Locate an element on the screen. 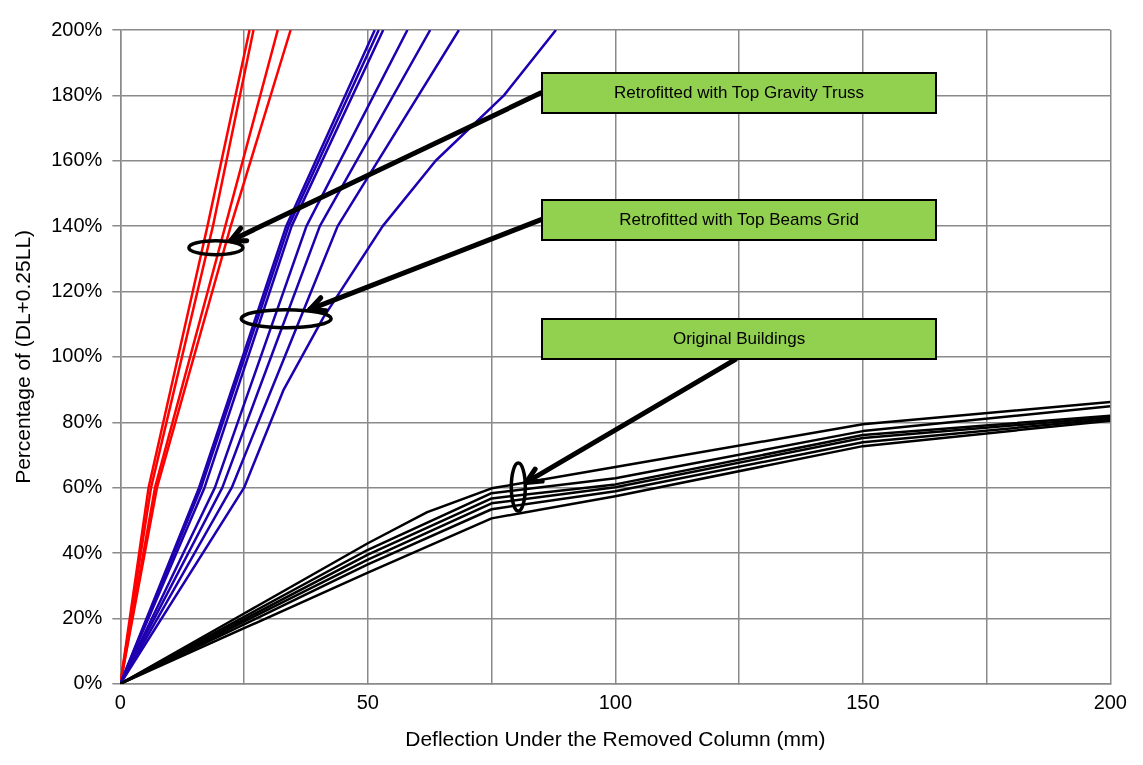 The height and width of the screenshot is (765, 1143). y-tick-label: 80% is located at coordinates (82, 420).